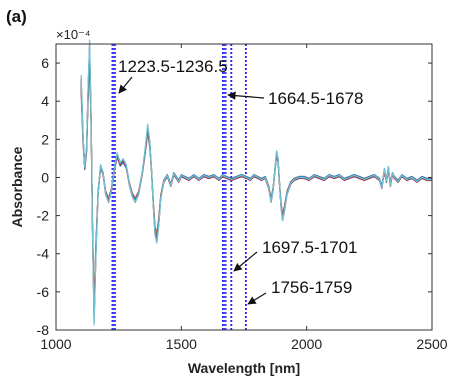  What do you see at coordinates (17, 186) in the screenshot?
I see `y-axis-title: Absorbance` at bounding box center [17, 186].